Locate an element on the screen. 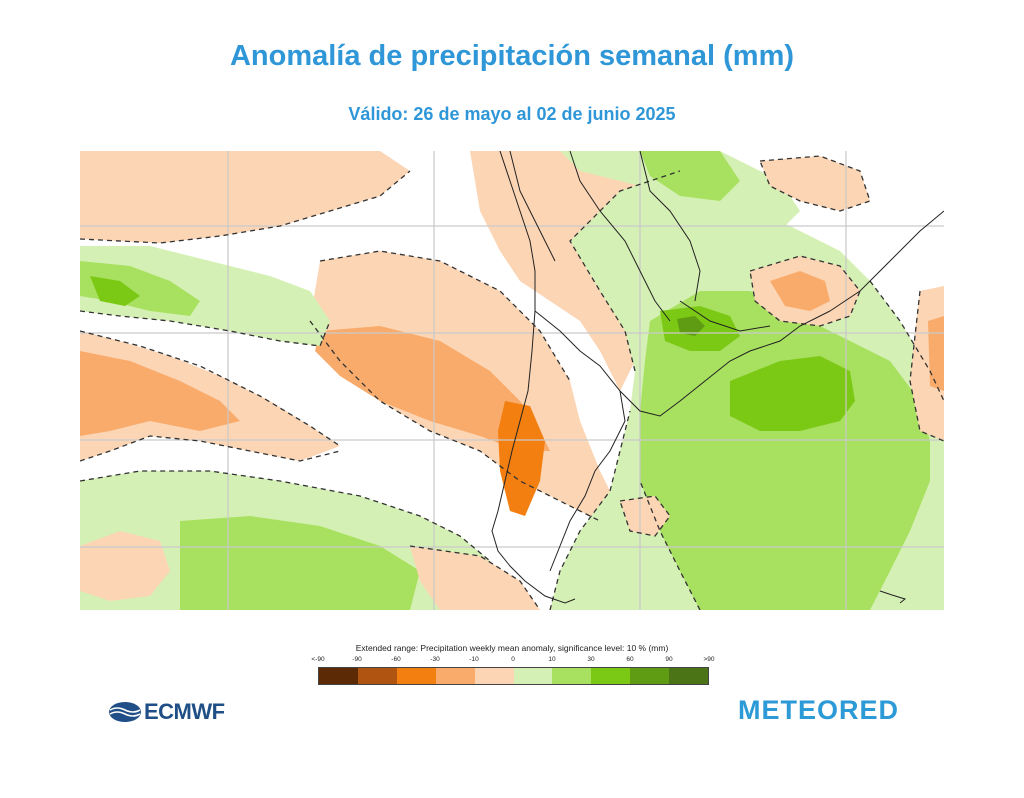 This screenshot has width=1024, height=798. dry-area-pacific-core is located at coordinates (432, 388).